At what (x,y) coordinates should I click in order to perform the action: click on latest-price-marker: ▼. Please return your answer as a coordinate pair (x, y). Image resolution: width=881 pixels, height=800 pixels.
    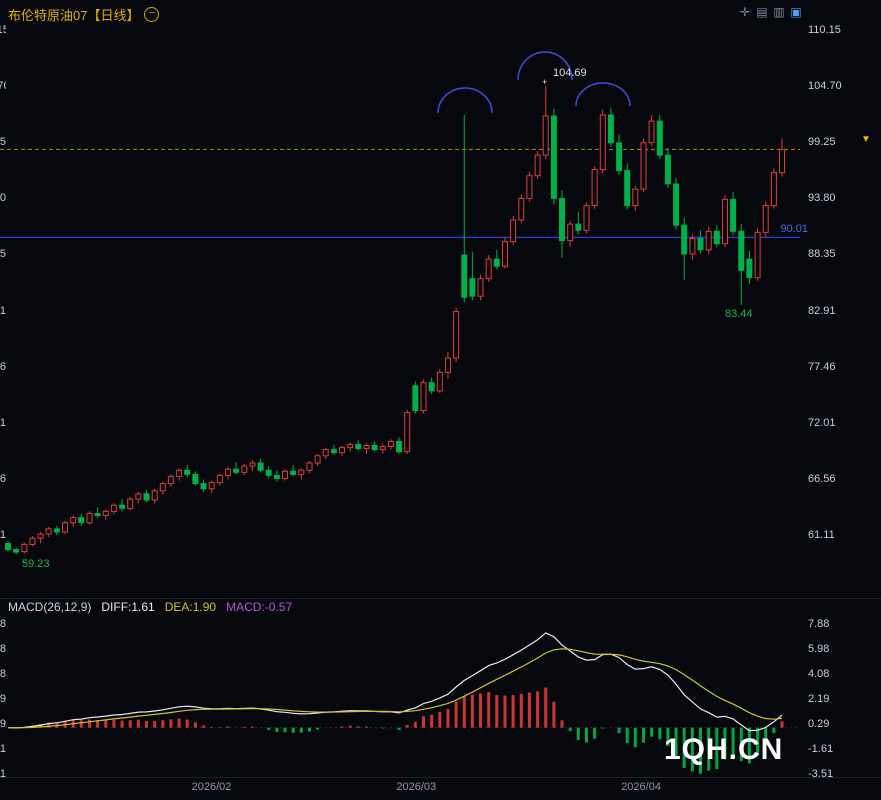
    Looking at the image, I should click on (866, 139).